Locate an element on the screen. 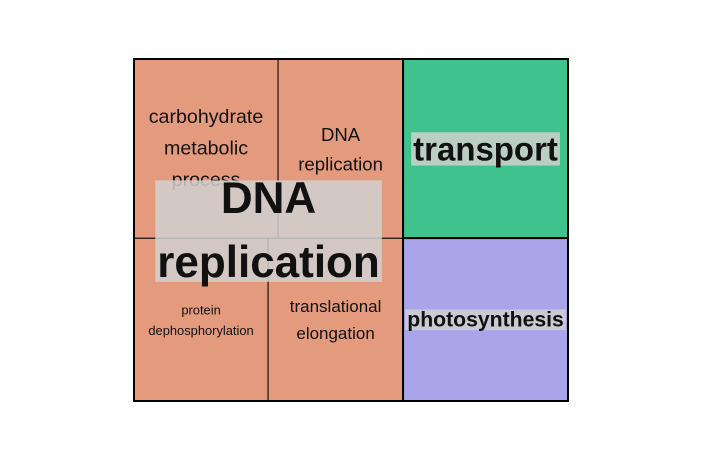 This screenshot has width=702, height=461. group-label: photosynthesis is located at coordinates (485, 319).